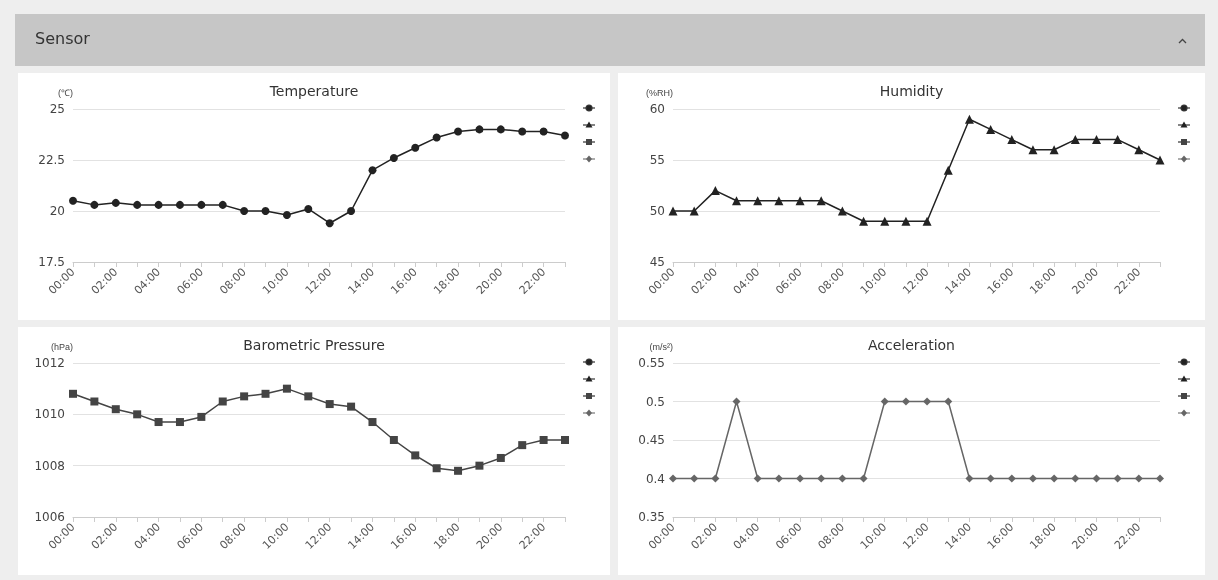 The width and height of the screenshot is (1218, 580). I want to click on y-tick-label: 20, so click(57, 211).